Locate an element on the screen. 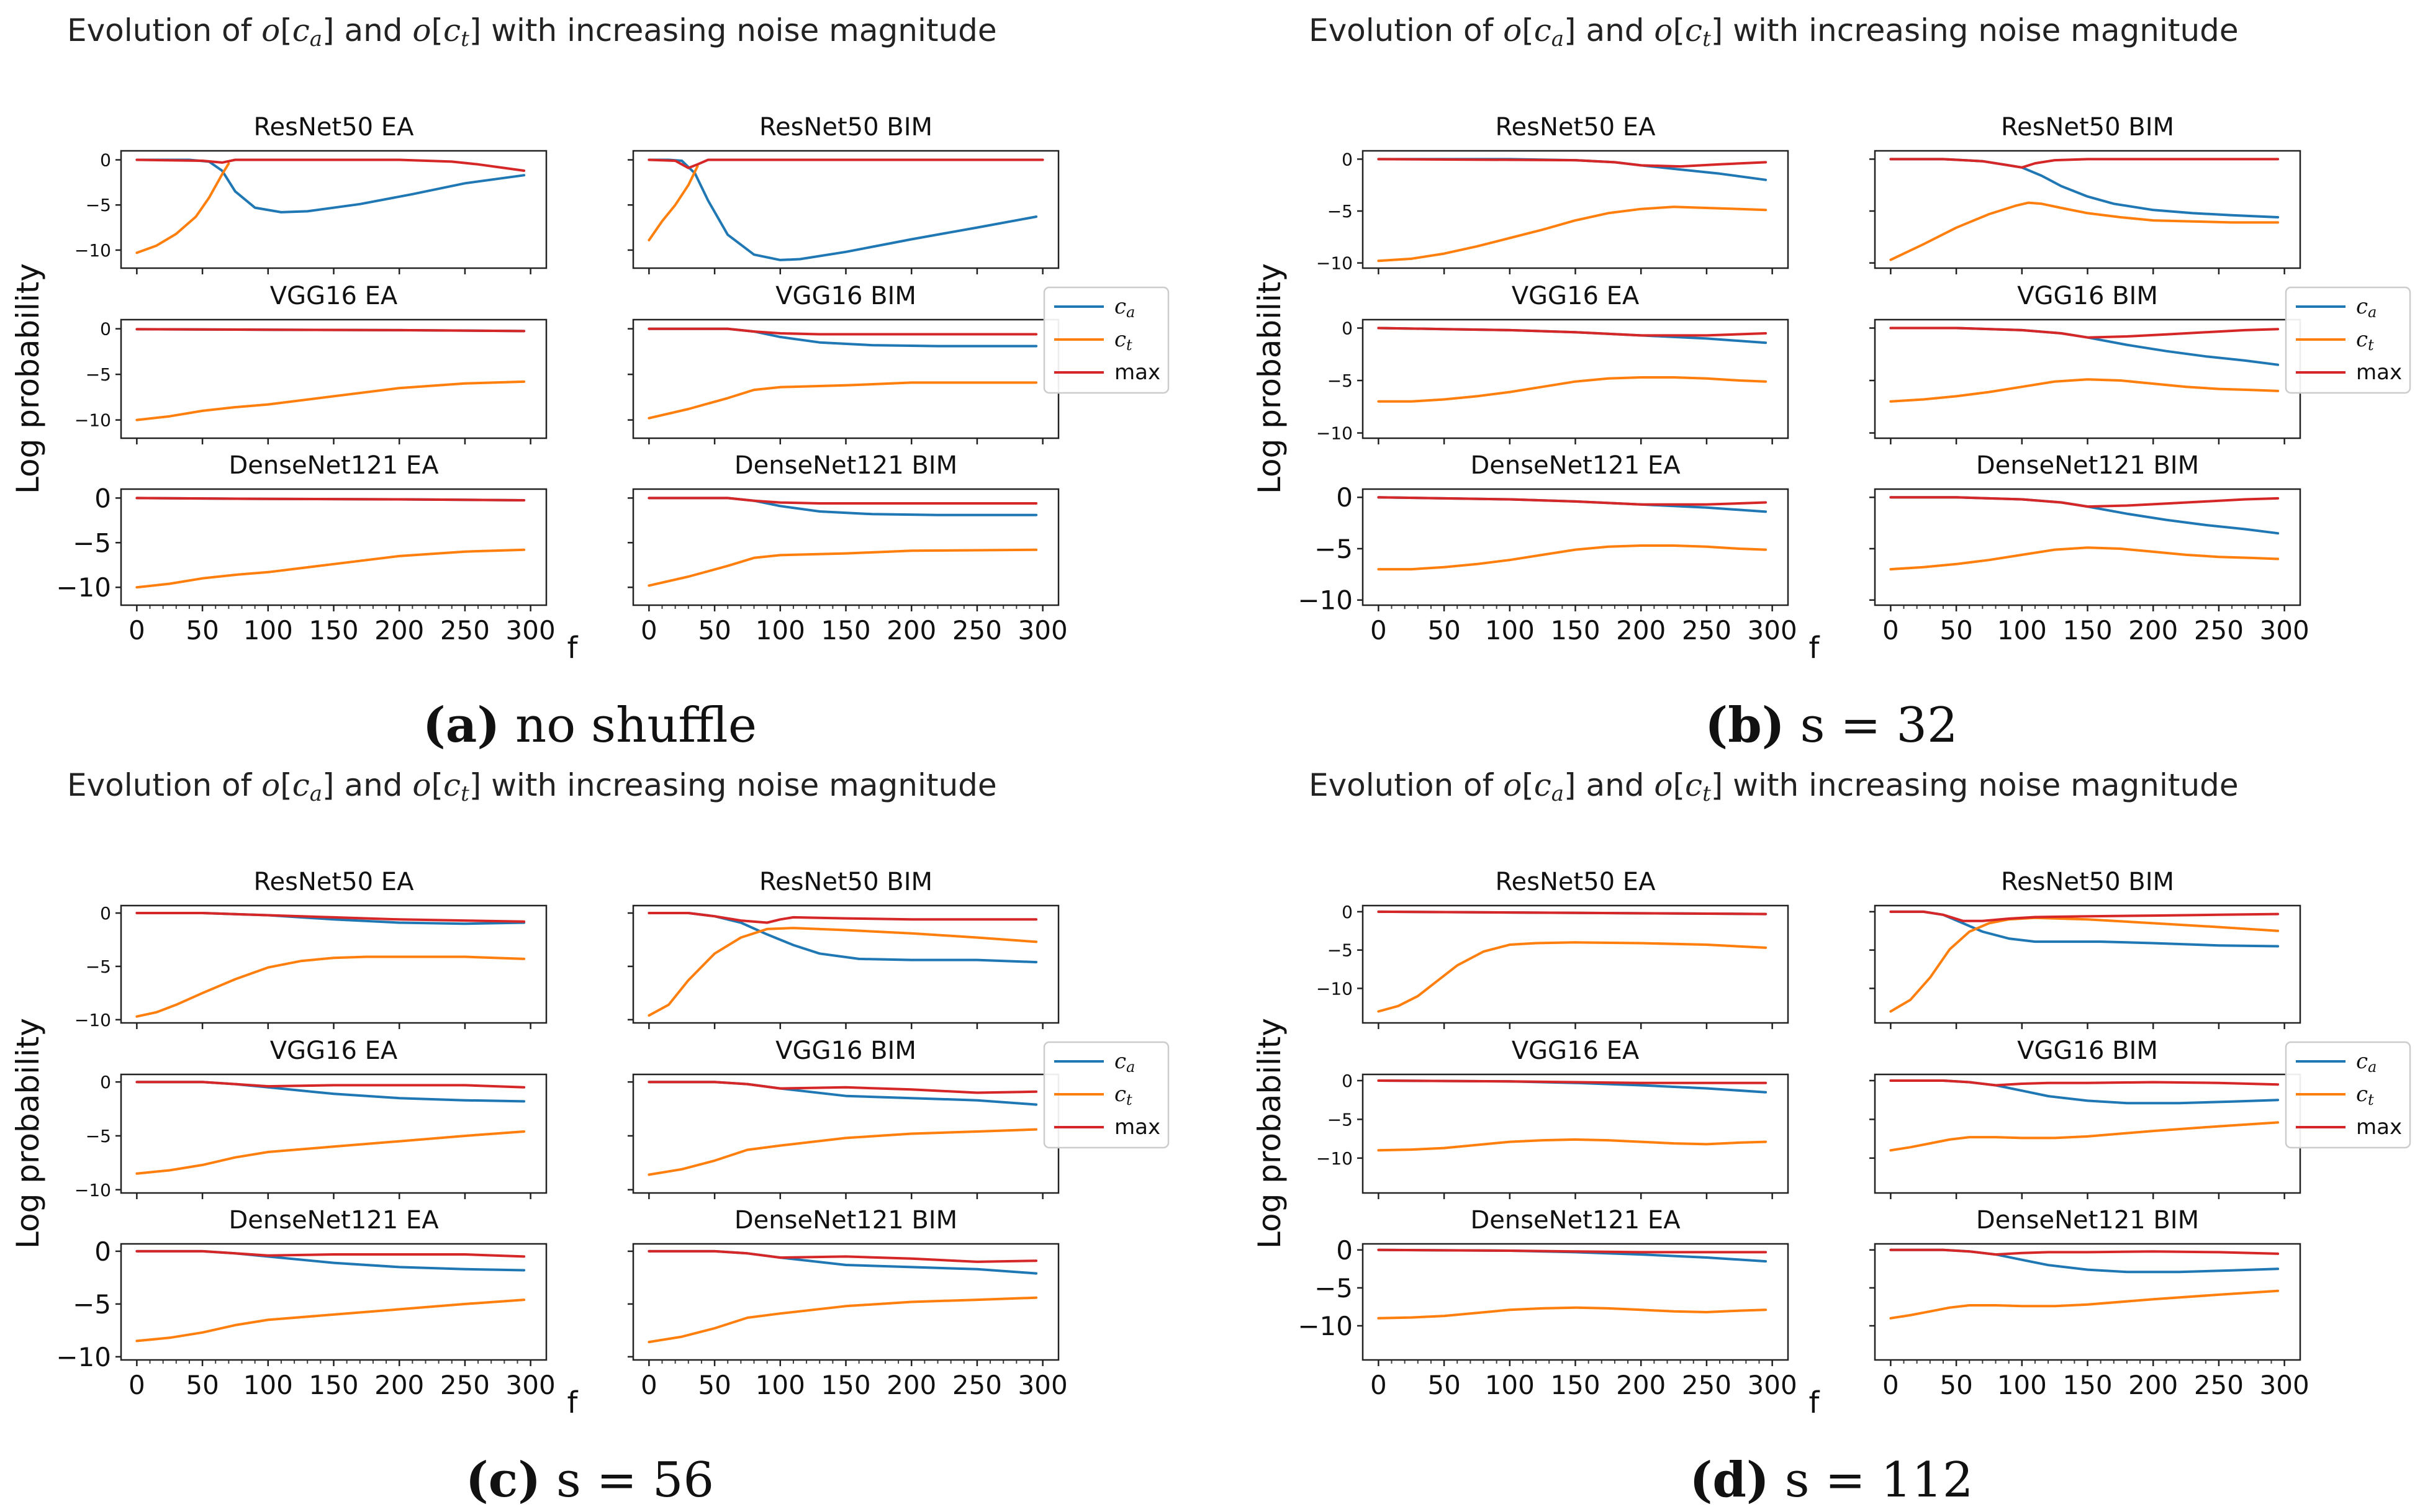 The image size is (2420, 1512). x-axis-label: f is located at coordinates (573, 1403).